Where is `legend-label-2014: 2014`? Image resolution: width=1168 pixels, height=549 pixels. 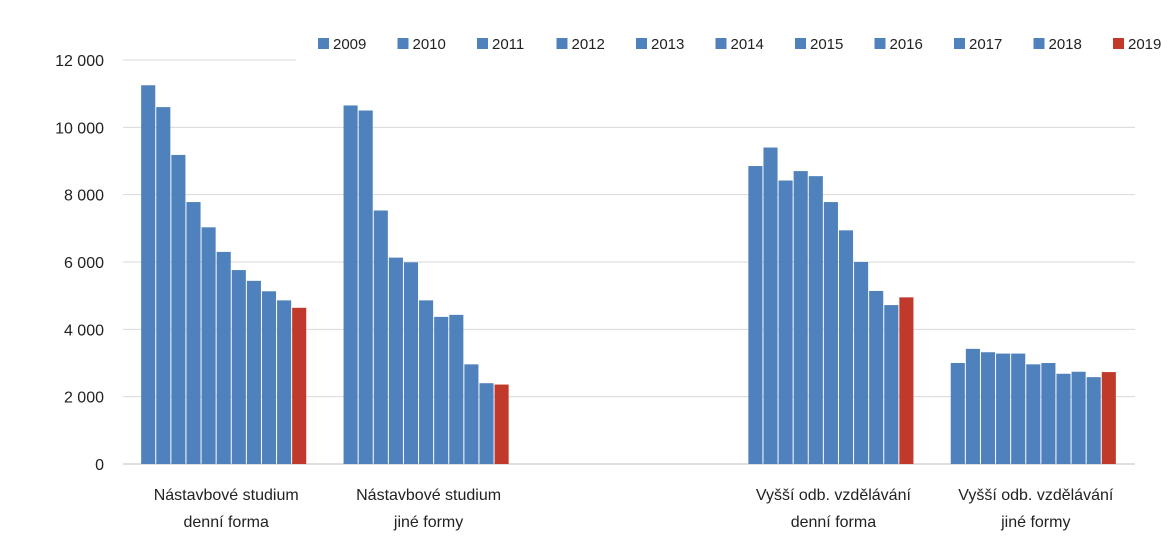
legend-label-2014: 2014 is located at coordinates (747, 44).